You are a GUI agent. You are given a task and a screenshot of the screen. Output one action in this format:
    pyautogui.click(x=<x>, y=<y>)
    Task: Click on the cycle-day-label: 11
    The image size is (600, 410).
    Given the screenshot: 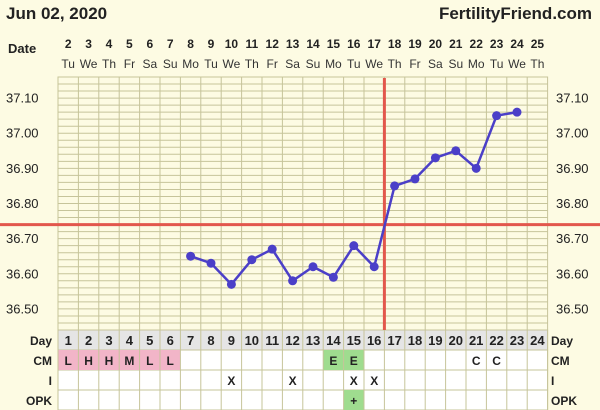 What is the action you would take?
    pyautogui.click(x=272, y=340)
    